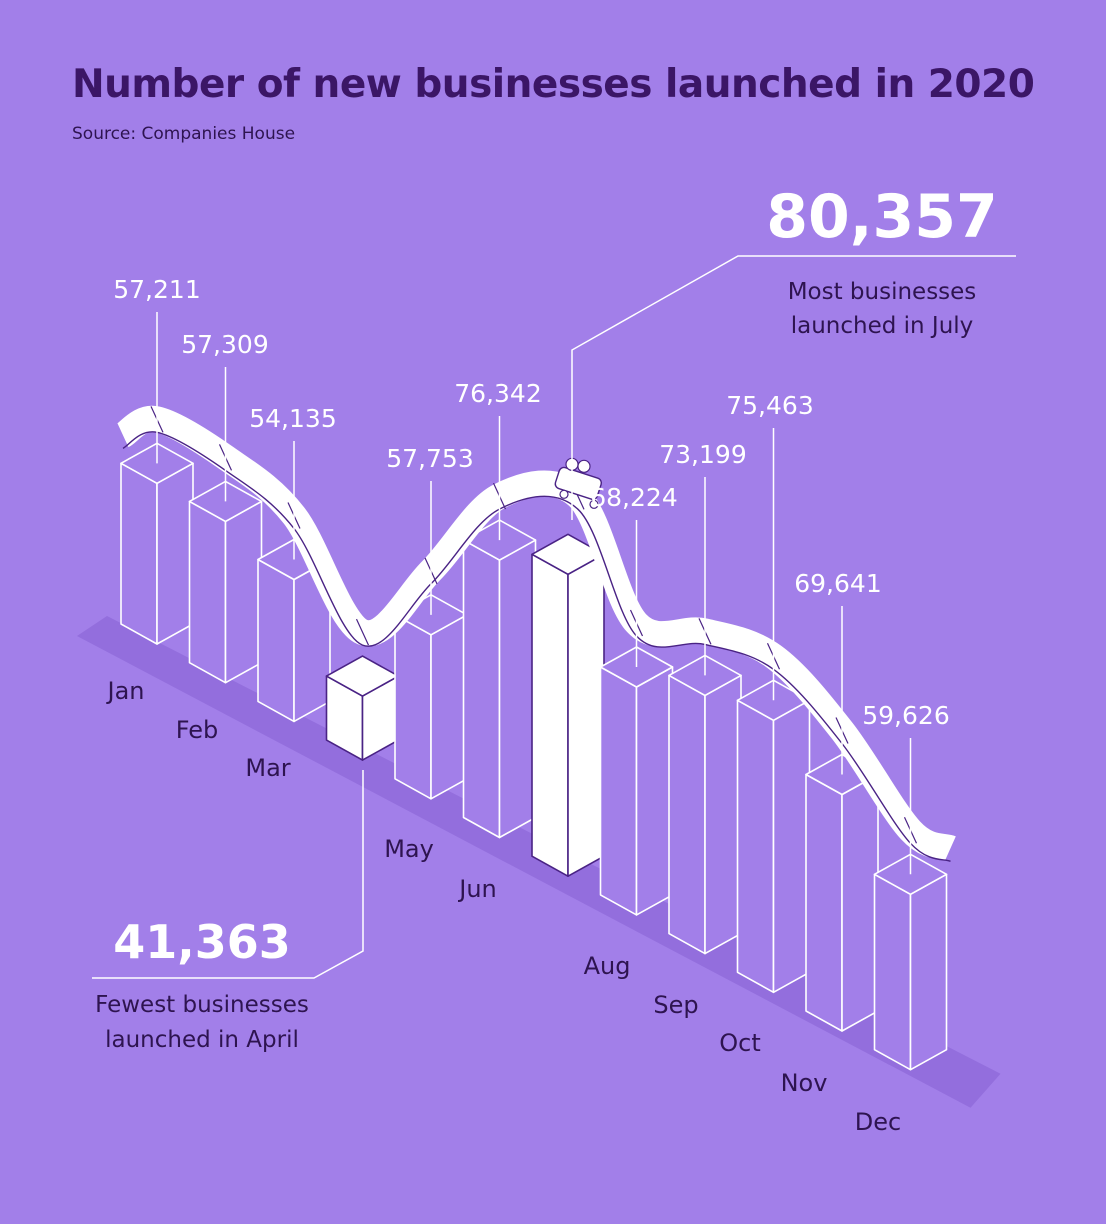 This screenshot has width=1106, height=1224. Describe the element at coordinates (225, 582) in the screenshot. I see `bar-feb` at that location.